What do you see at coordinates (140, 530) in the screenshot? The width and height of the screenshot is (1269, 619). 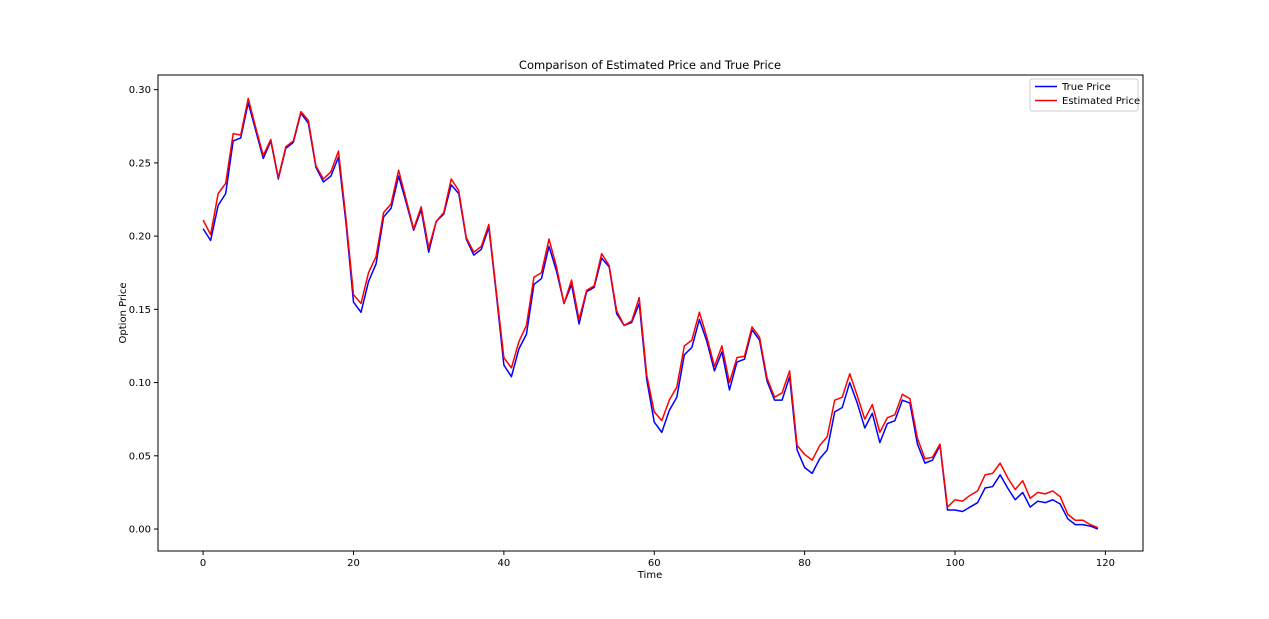 I see `y-tick-label: 0.00` at bounding box center [140, 530].